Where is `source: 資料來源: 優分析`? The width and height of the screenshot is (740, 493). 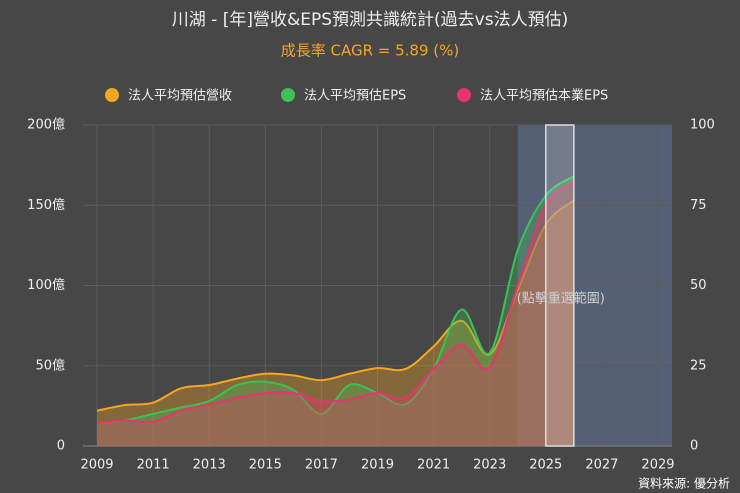 source: 資料來源: 優分析 is located at coordinates (684, 484).